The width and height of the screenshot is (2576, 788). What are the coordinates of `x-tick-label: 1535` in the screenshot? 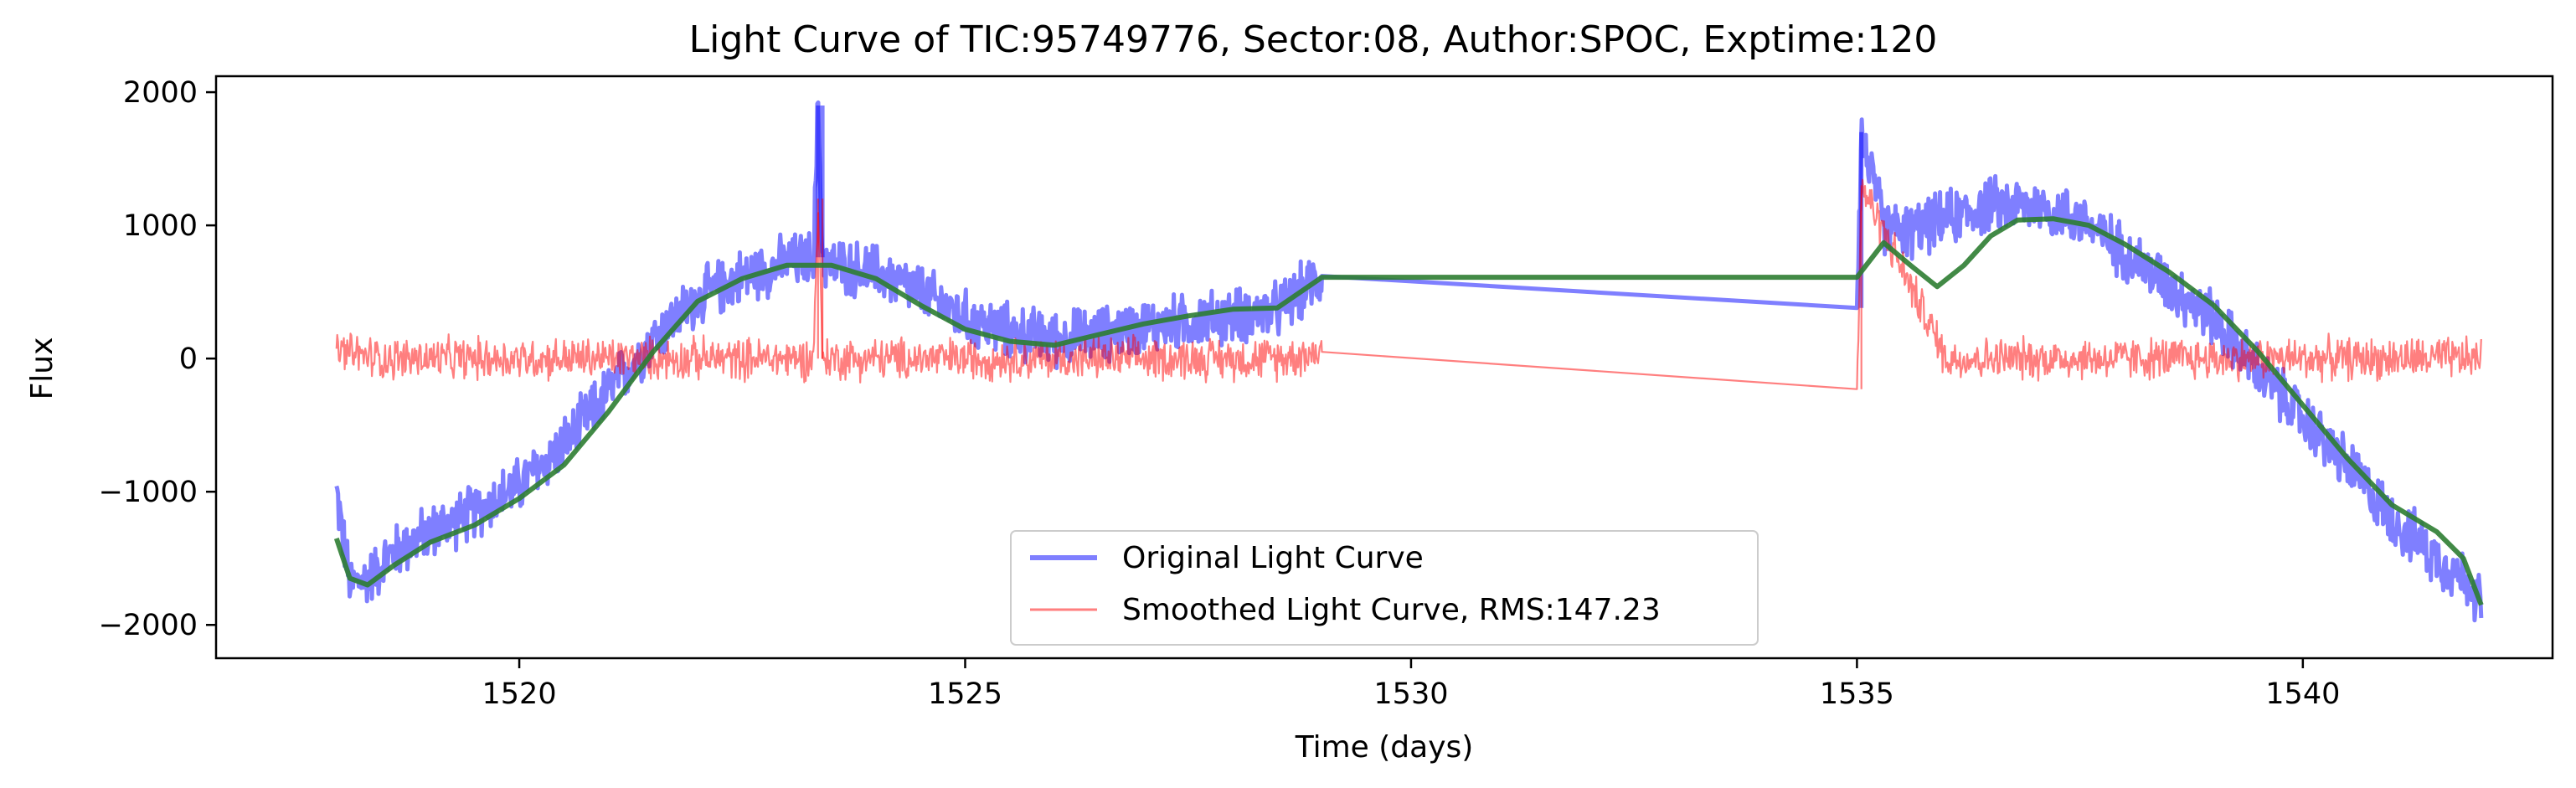 It's located at (1857, 694).